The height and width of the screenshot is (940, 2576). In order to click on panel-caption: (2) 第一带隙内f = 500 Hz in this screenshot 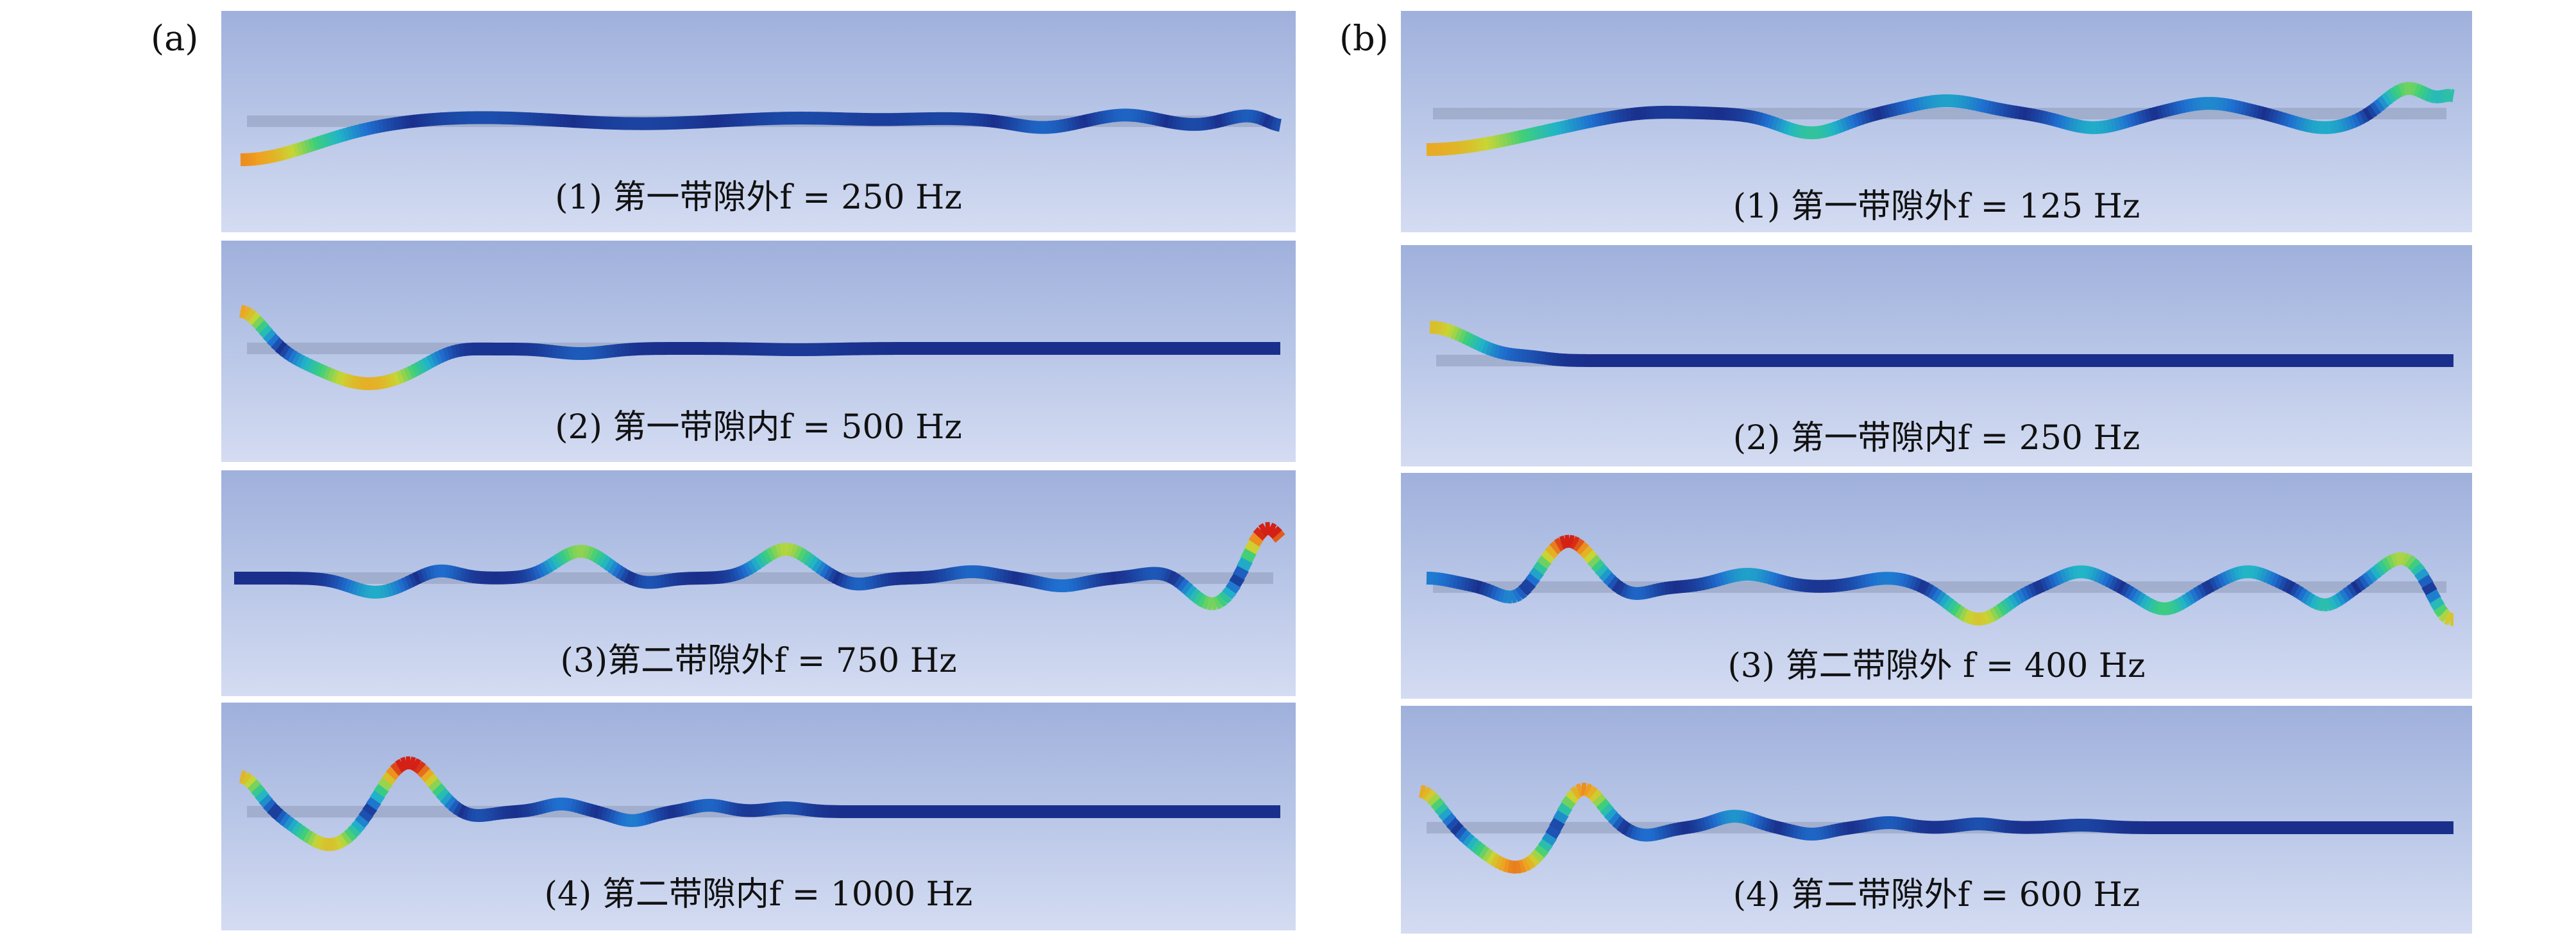, I will do `click(758, 427)`.